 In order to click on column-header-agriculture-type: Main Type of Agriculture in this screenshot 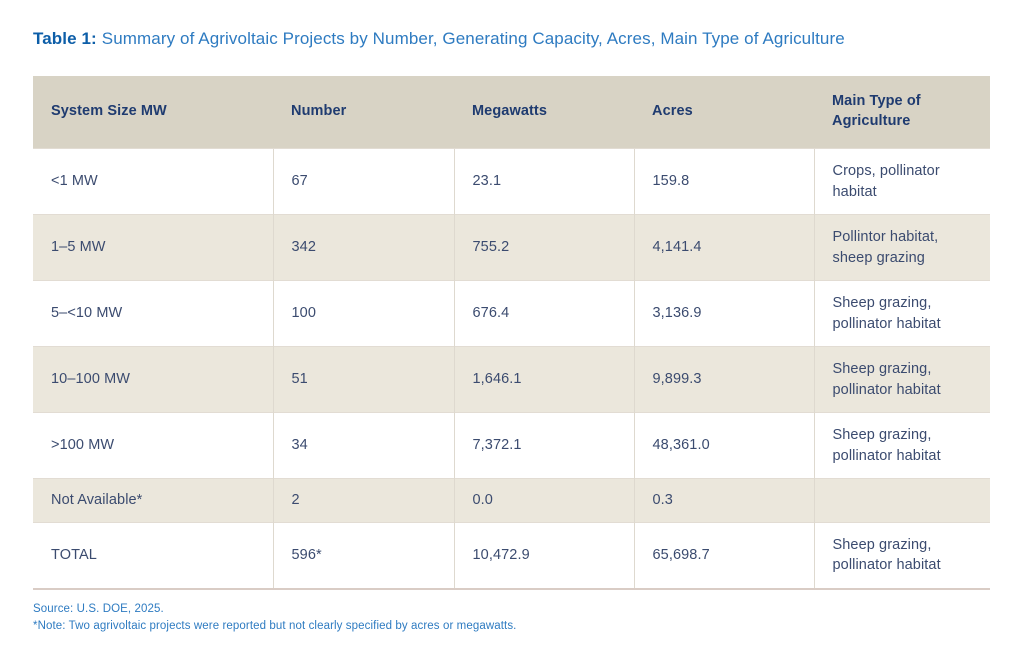, I will do `click(902, 112)`.